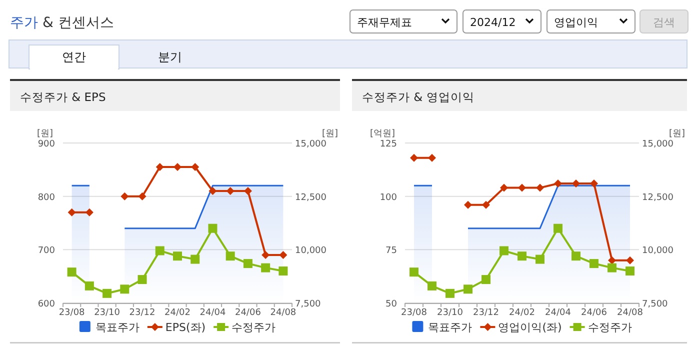 The width and height of the screenshot is (695, 349). I want to click on legend-label: 영업이익(좌), so click(530, 327).